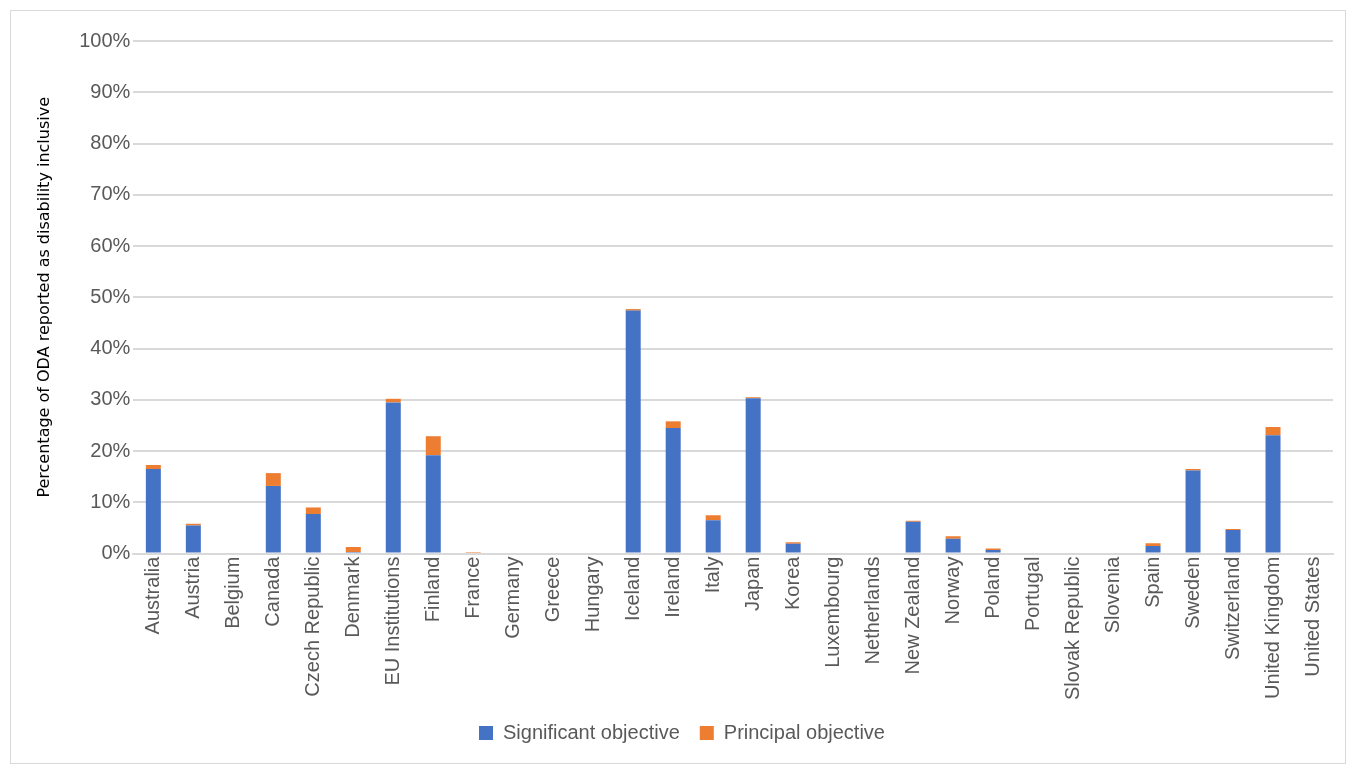  Describe the element at coordinates (110, 500) in the screenshot. I see `y-tick-label: 10%` at that location.